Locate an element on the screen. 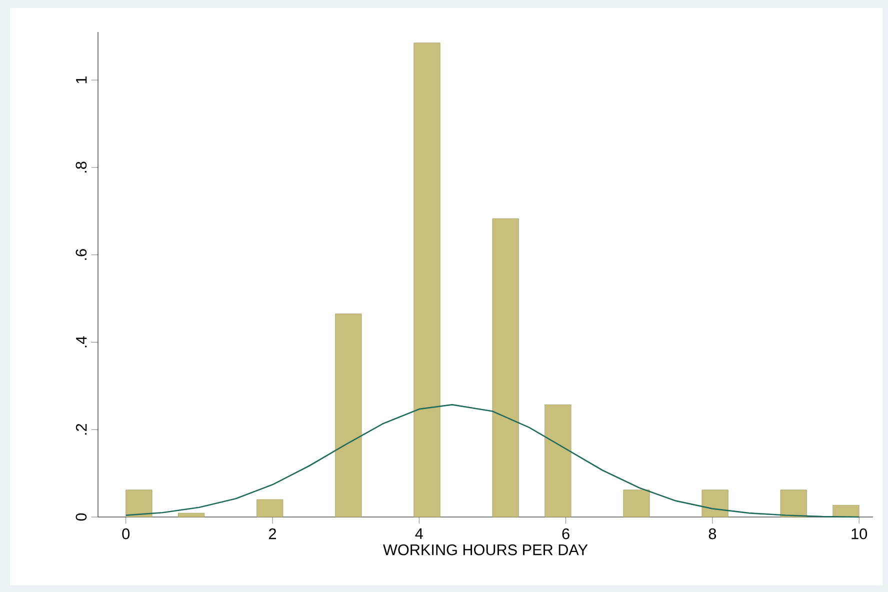 This screenshot has height=592, width=888. y-tick-label: 1 is located at coordinates (81, 80).